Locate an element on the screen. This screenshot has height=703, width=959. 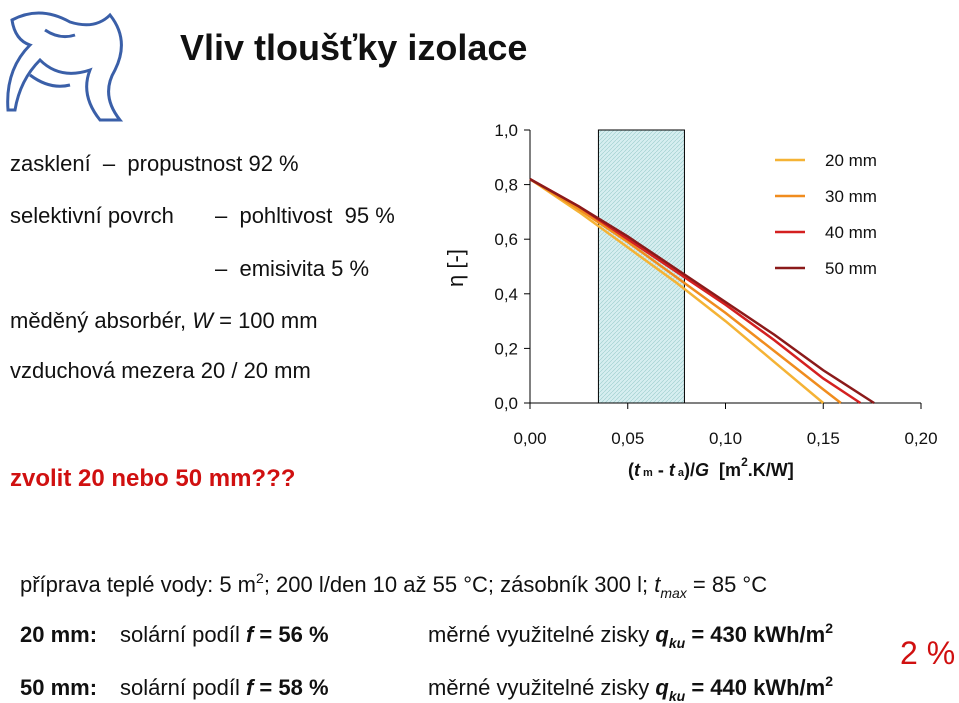
spec: – emisivita 5 % is located at coordinates (292, 268).